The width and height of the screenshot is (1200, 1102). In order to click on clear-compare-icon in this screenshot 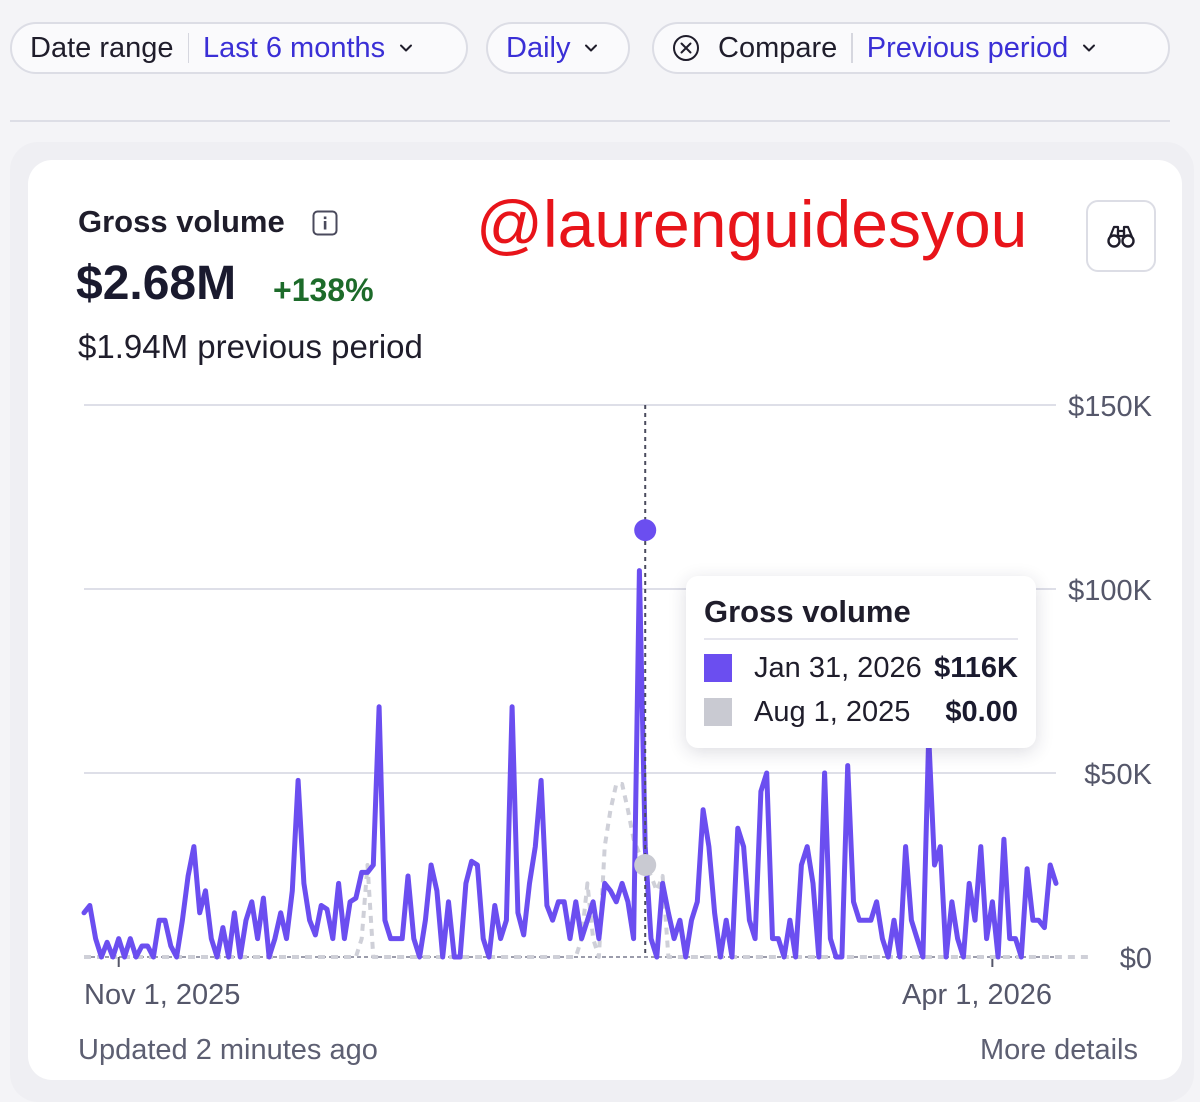, I will do `click(686, 48)`.